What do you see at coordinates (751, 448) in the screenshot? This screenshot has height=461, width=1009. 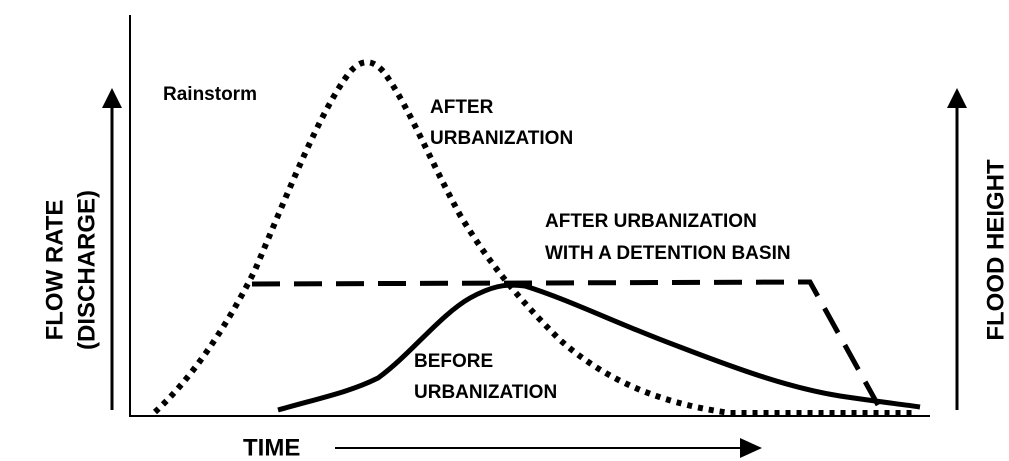 I see `time-arrow-head` at bounding box center [751, 448].